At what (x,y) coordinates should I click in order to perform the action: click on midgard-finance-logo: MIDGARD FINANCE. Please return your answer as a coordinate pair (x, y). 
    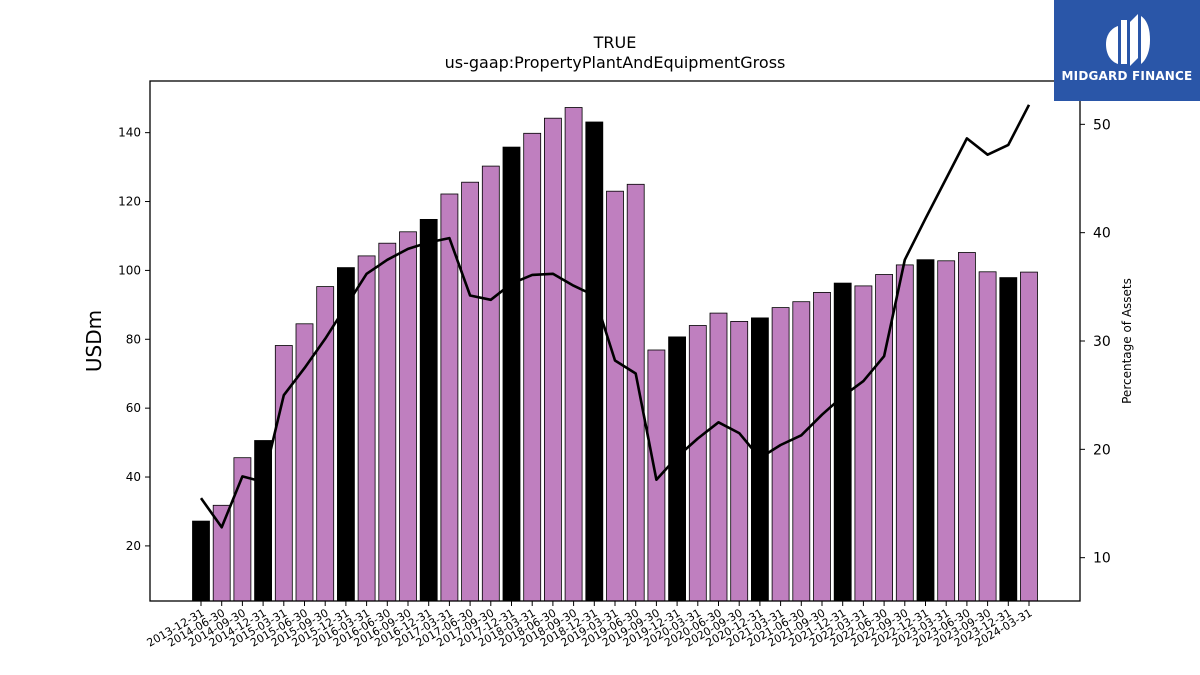
    Looking at the image, I should click on (1127, 50).